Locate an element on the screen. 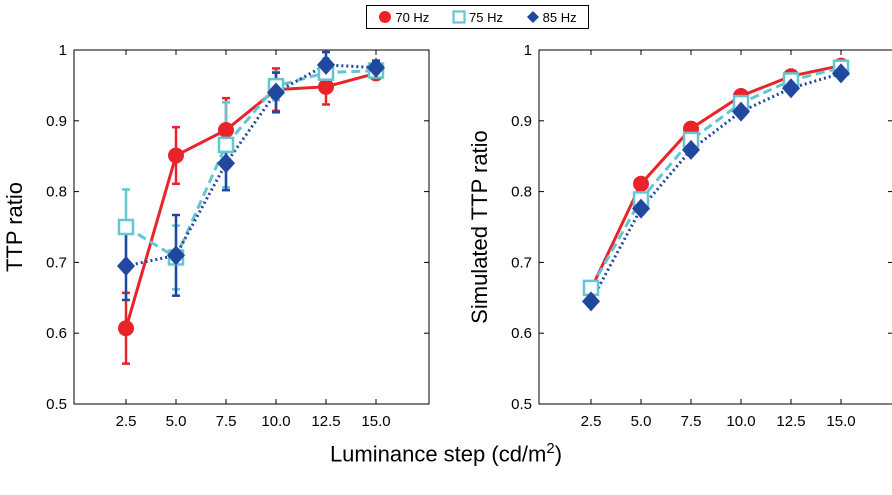  y-axis-label: TTP ratio is located at coordinates (14, 227).